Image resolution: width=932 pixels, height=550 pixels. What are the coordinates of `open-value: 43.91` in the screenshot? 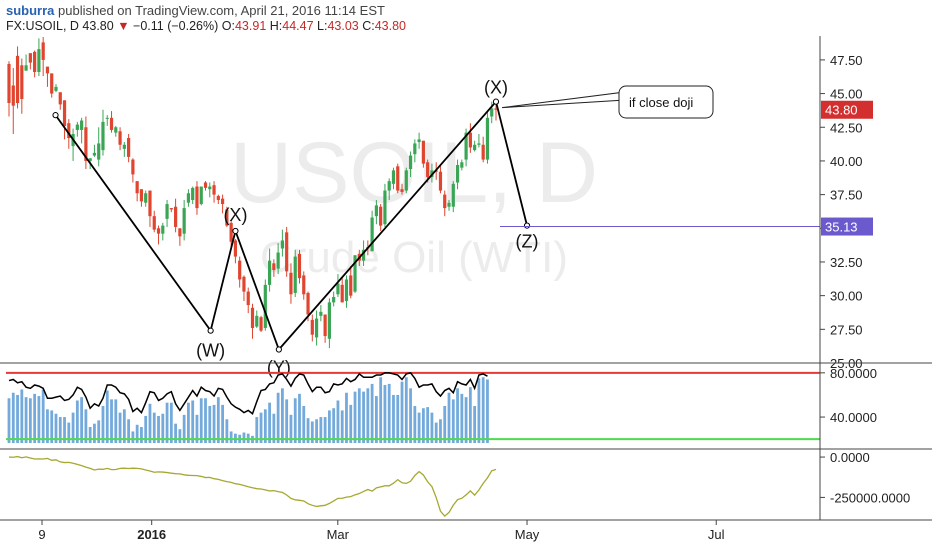 It's located at (250, 26).